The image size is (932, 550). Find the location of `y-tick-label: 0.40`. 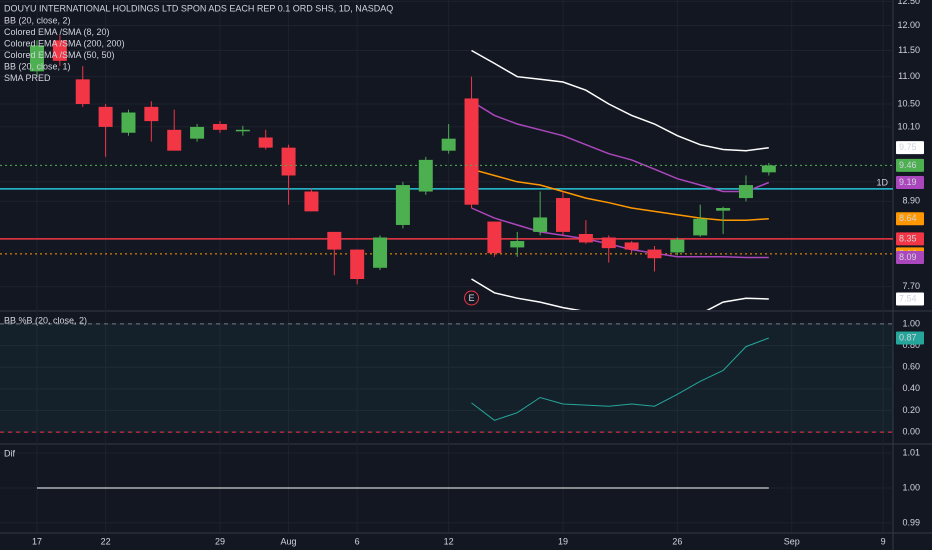

y-tick-label: 0.40 is located at coordinates (911, 388).